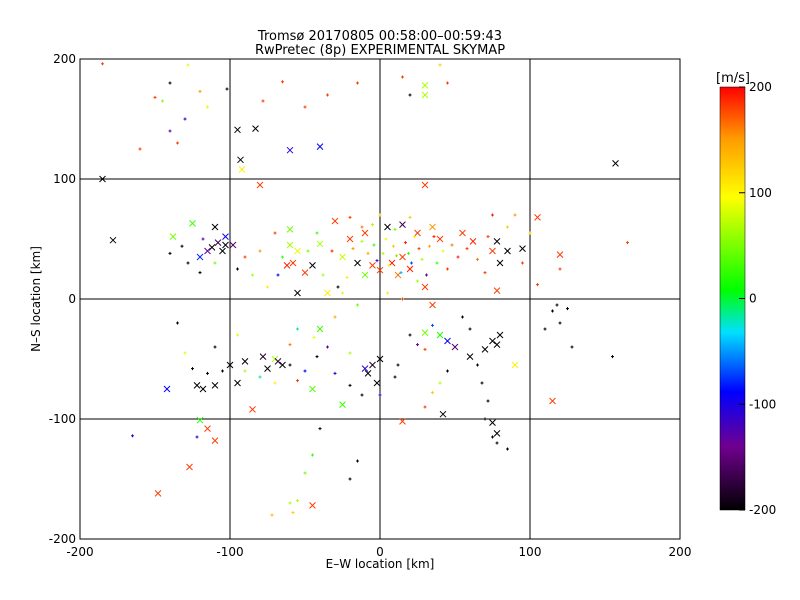 This screenshot has width=800, height=600. What do you see at coordinates (762, 510) in the screenshot?
I see `colorbar-tick-label: -200` at bounding box center [762, 510].